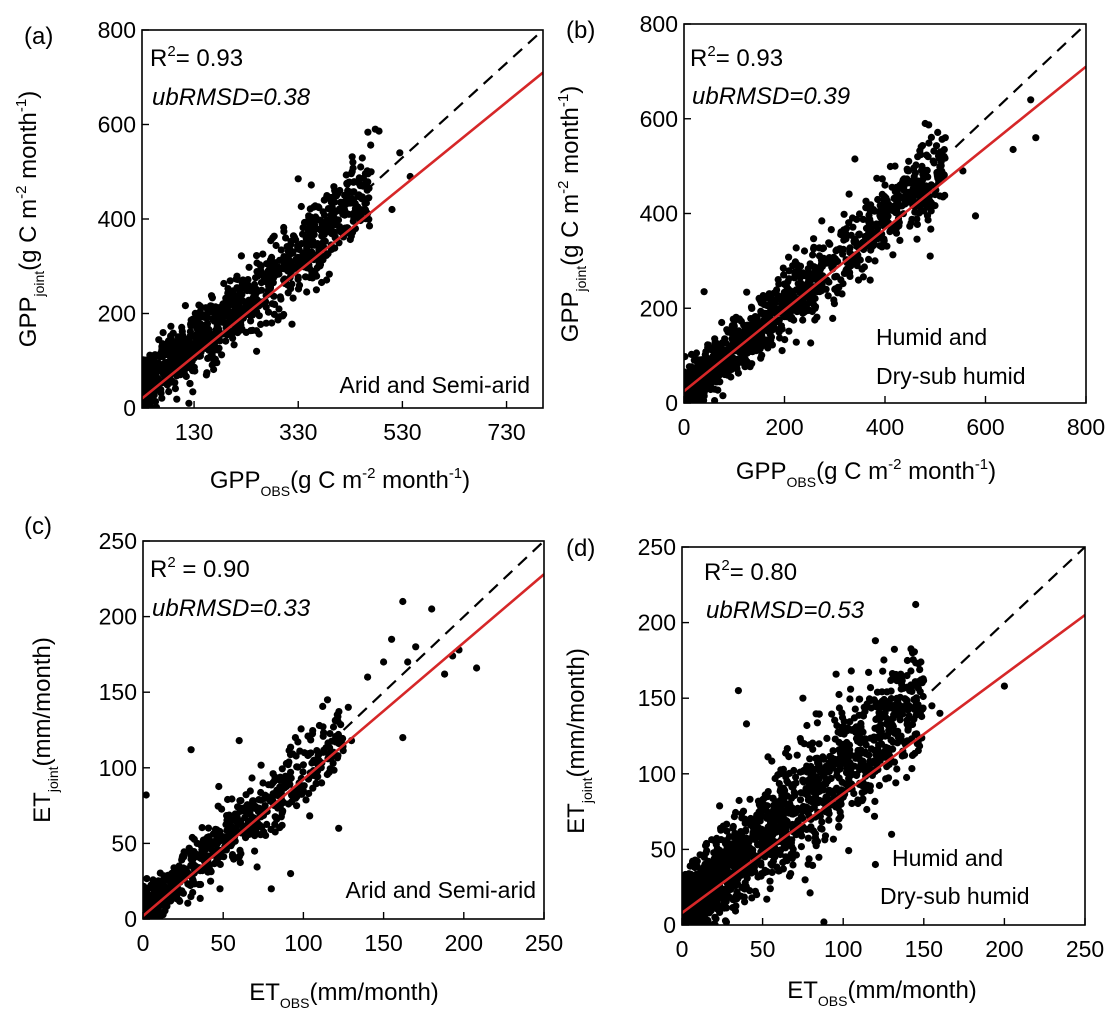  I want to click on x-tick-label: 200, so click(464, 943).